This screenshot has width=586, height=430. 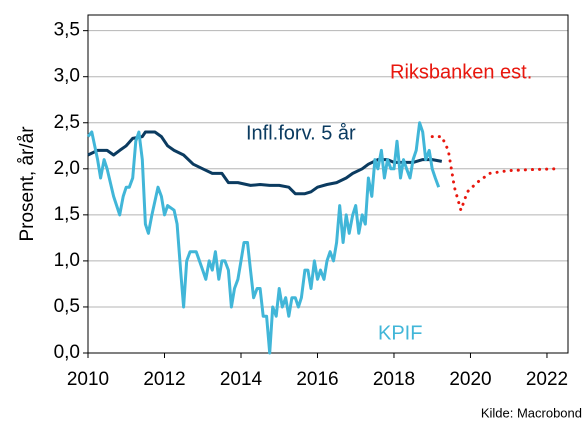 I want to click on x-tick-label: 2012, so click(x=164, y=379).